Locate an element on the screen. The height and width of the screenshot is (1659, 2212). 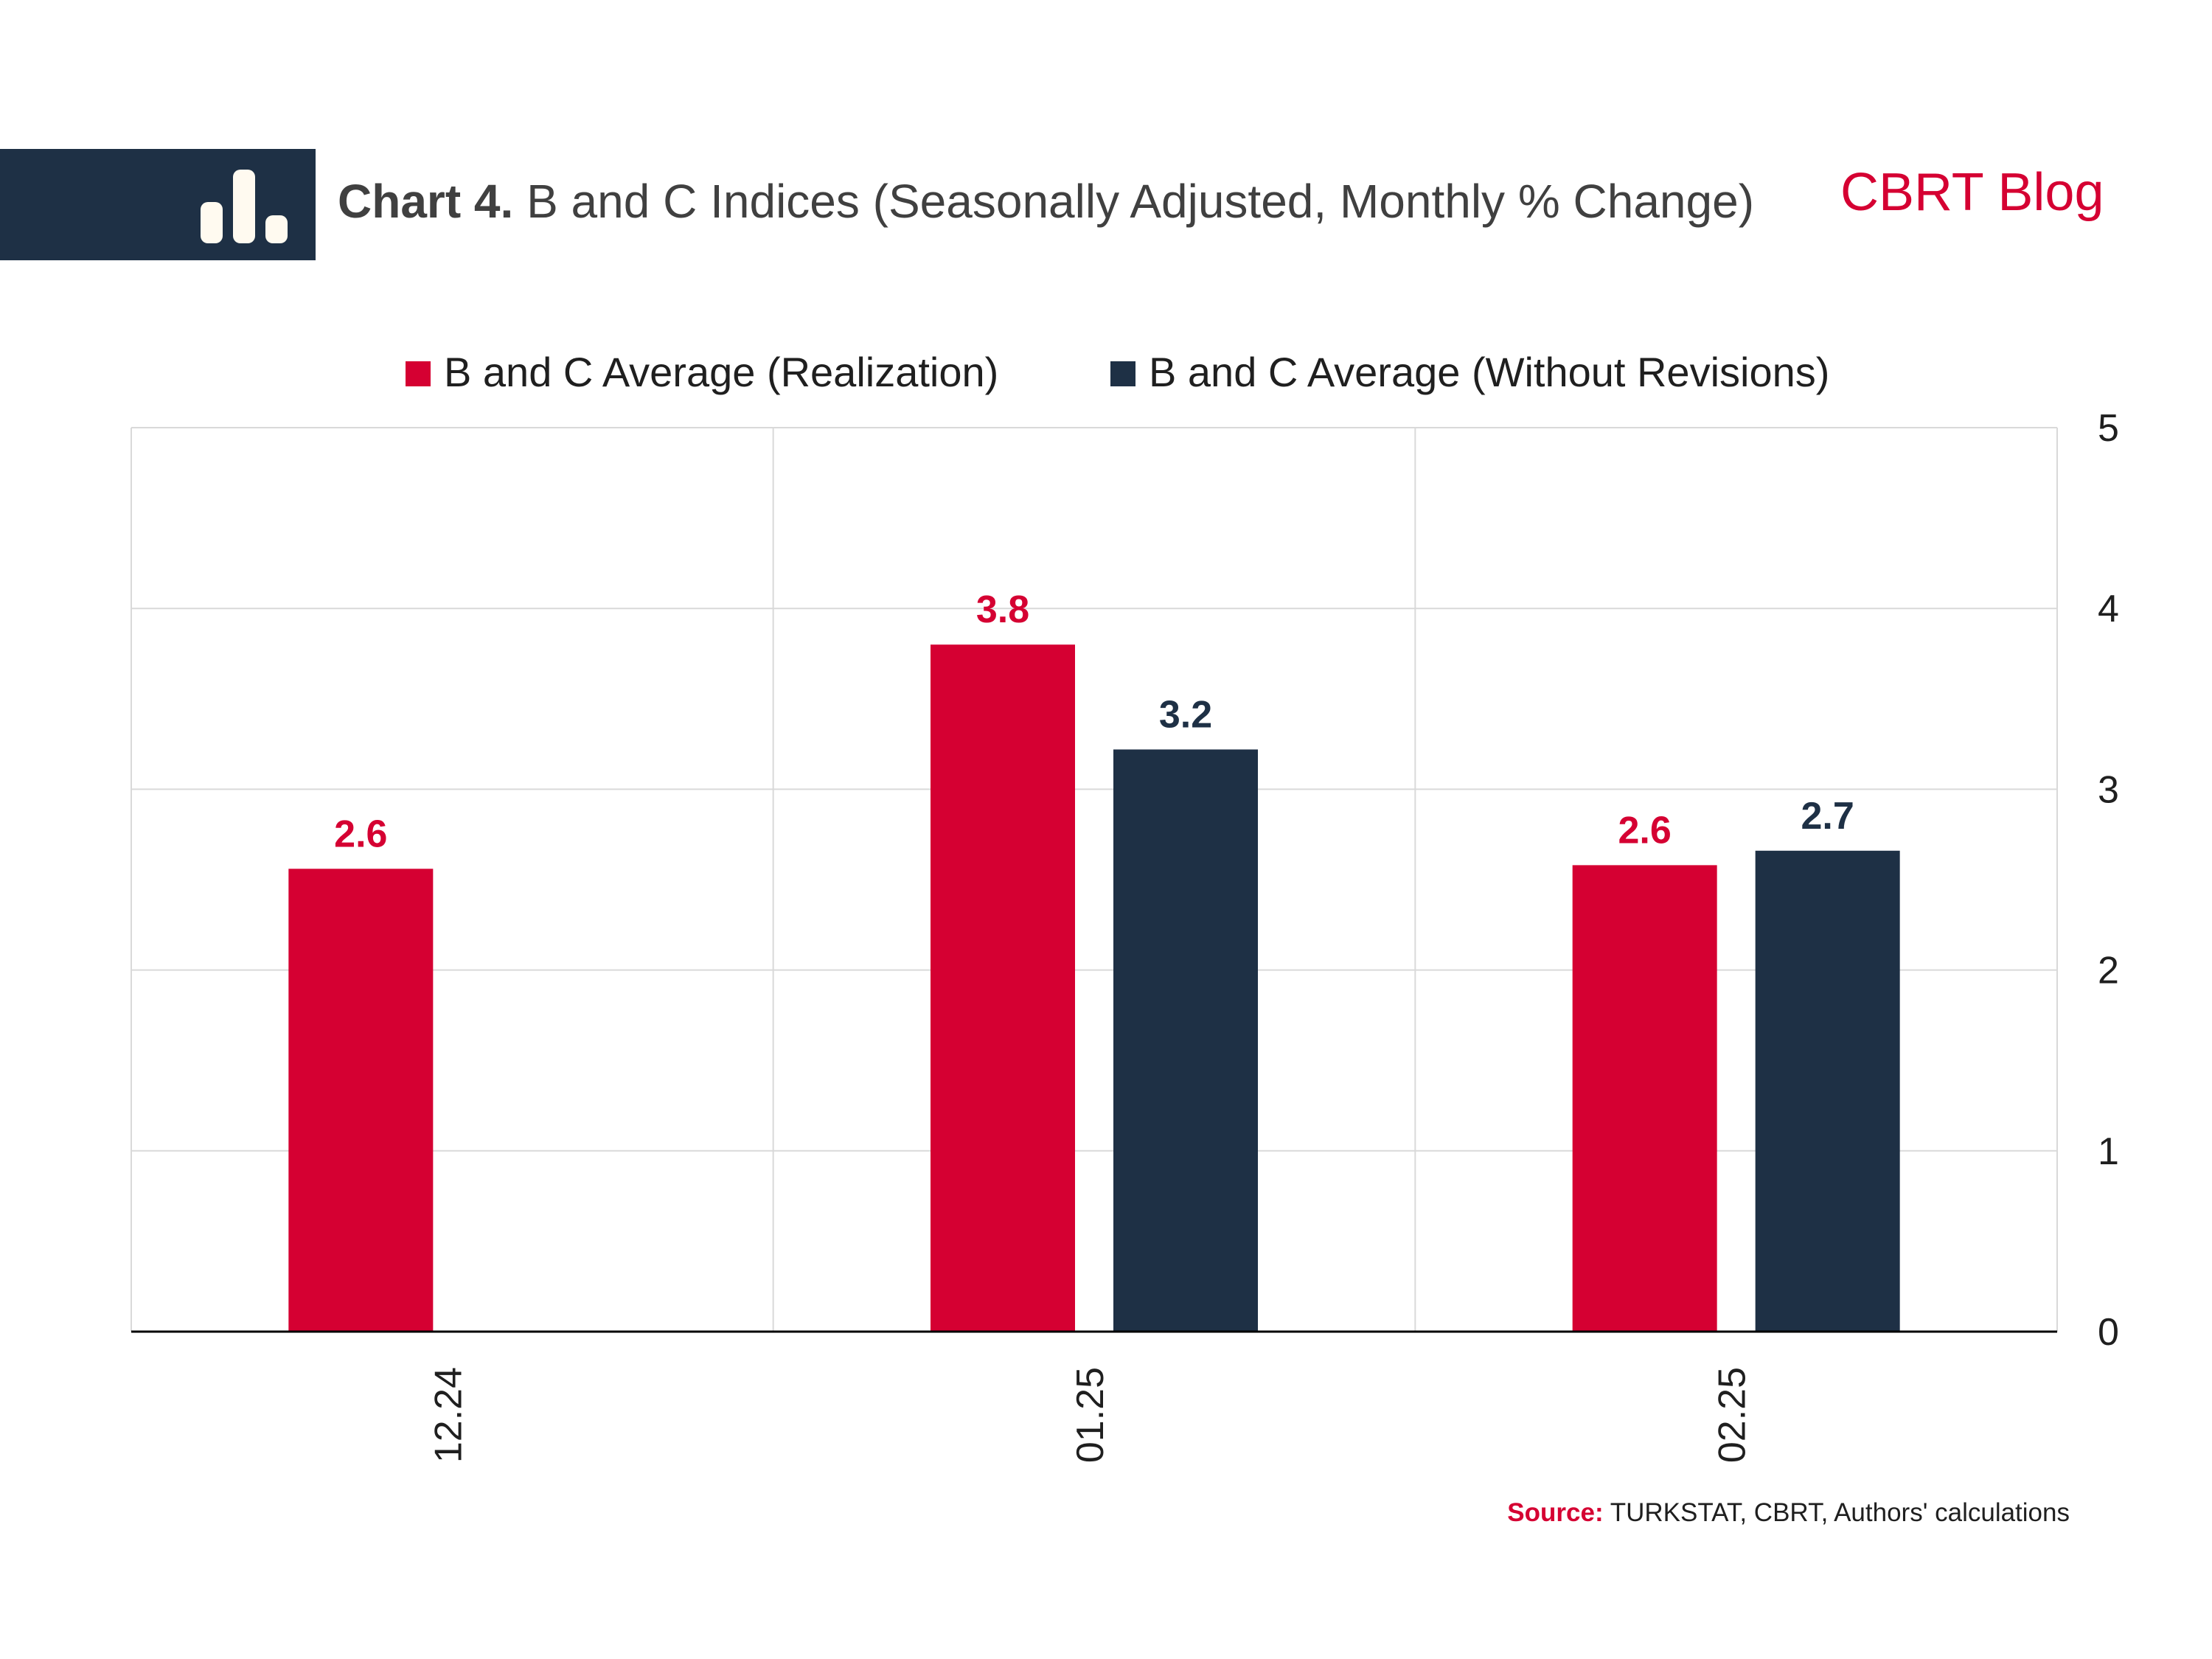
legend-label-without-revisions: B and C Average (Without Revisions) is located at coordinates (1489, 372).